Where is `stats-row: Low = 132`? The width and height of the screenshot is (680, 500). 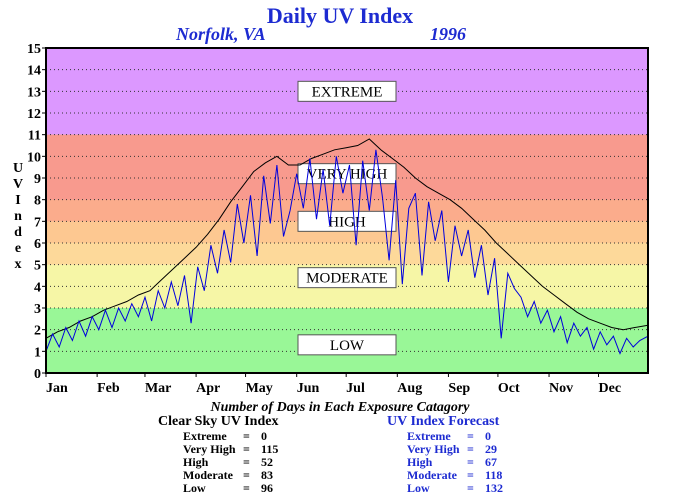 stats-row: Low = 132 is located at coordinates (455, 488).